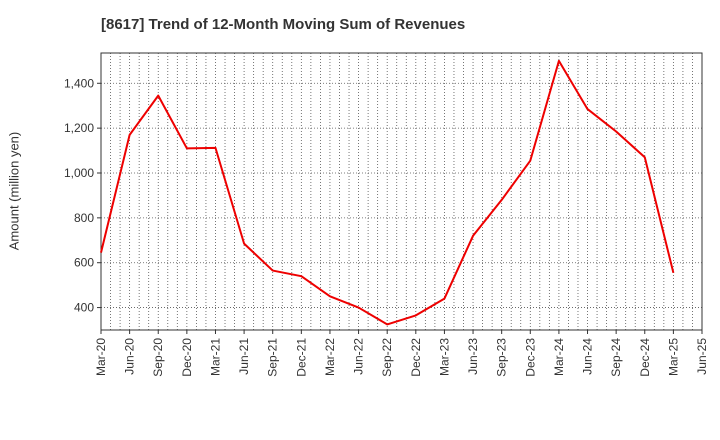  Describe the element at coordinates (244, 356) in the screenshot. I see `x-tick-label: Jun-21` at that location.